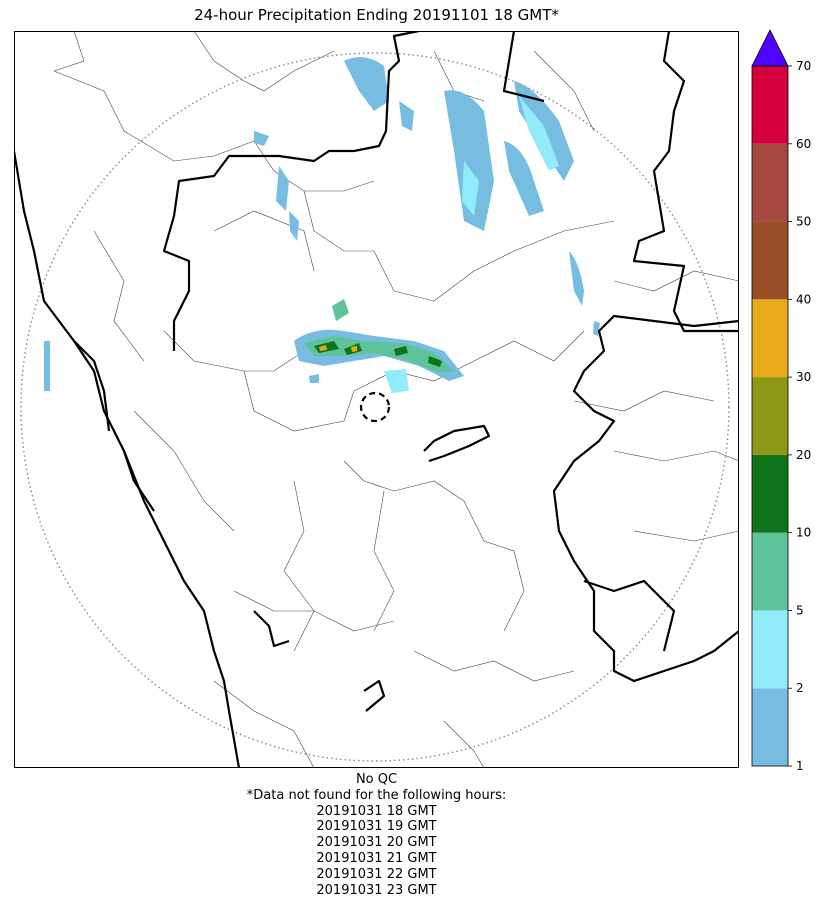  What do you see at coordinates (376, 827) in the screenshot?
I see `missing-hour-2: 20191031 19 GMT` at bounding box center [376, 827].